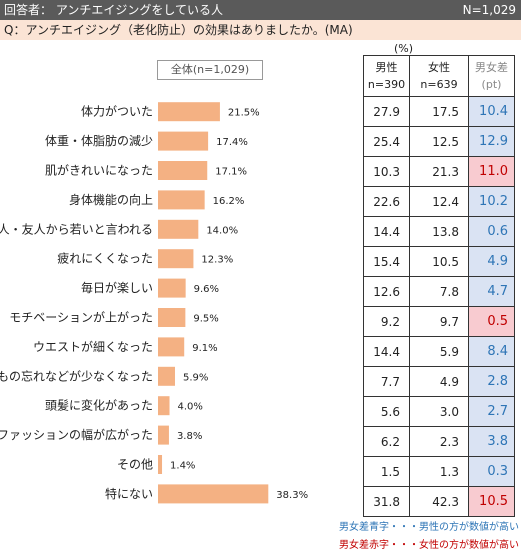  I want to click on female-cell: 17.5, so click(439, 111).